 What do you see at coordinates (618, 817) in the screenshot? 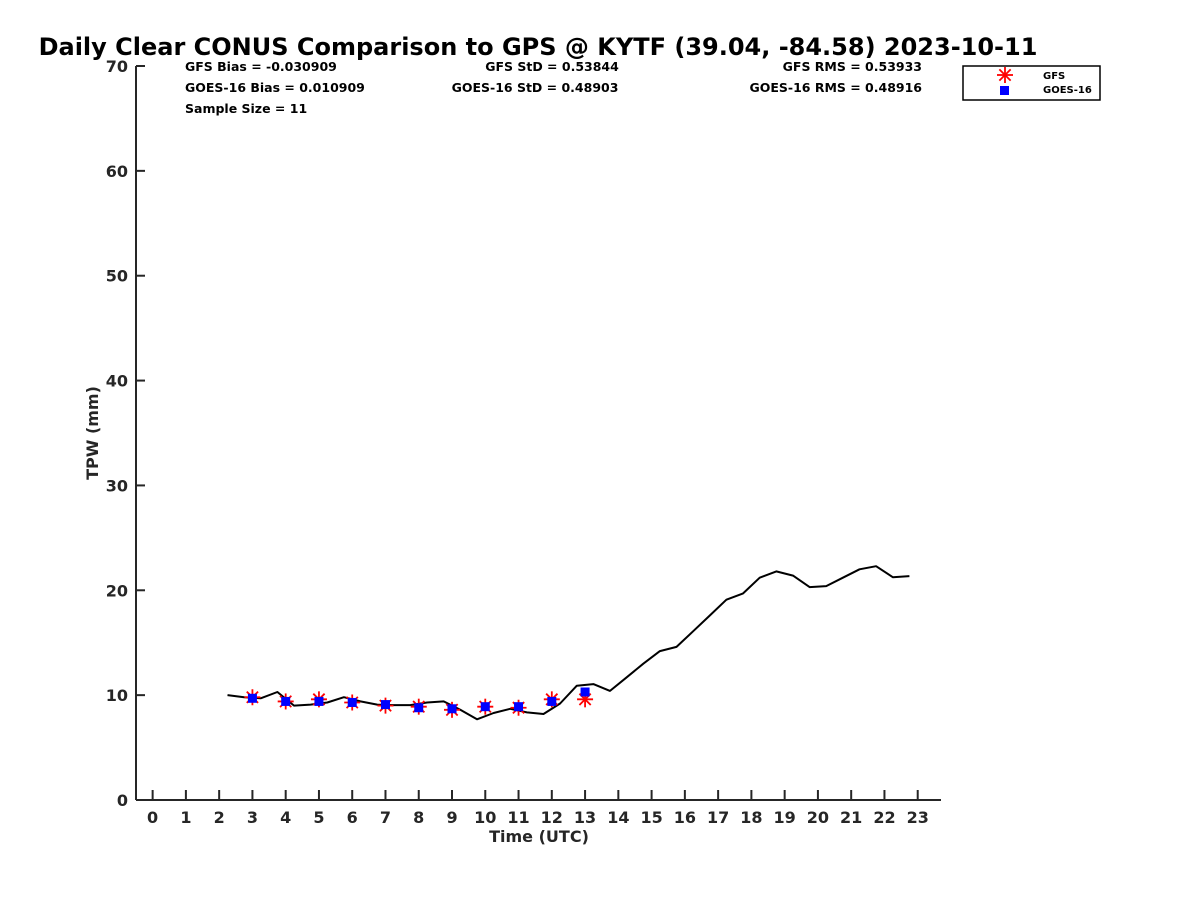
I see `x-tick-label-14: 14` at bounding box center [618, 817].